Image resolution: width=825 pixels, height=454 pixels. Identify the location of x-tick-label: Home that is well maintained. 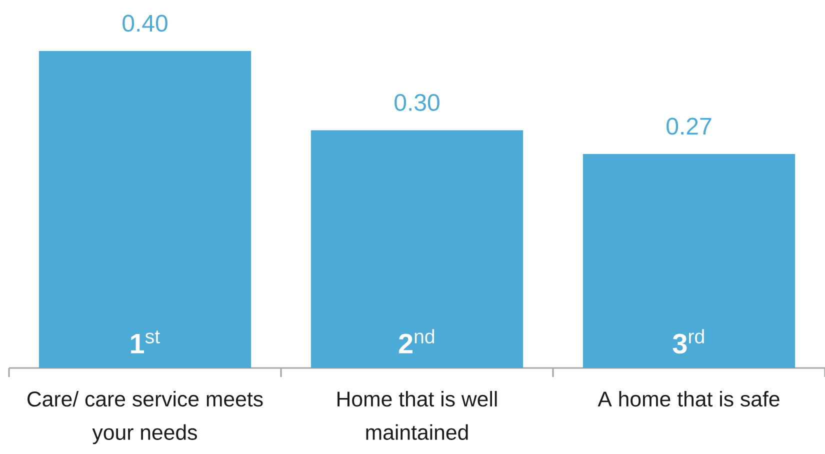
(417, 415).